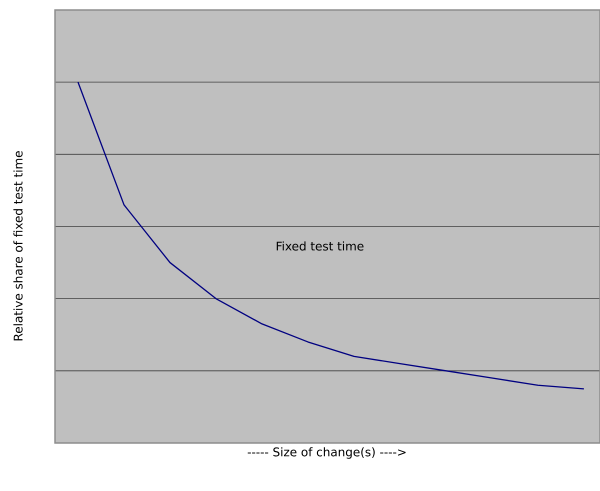  I want to click on y-axis-title: Relative share of fixed test time, so click(18, 245).